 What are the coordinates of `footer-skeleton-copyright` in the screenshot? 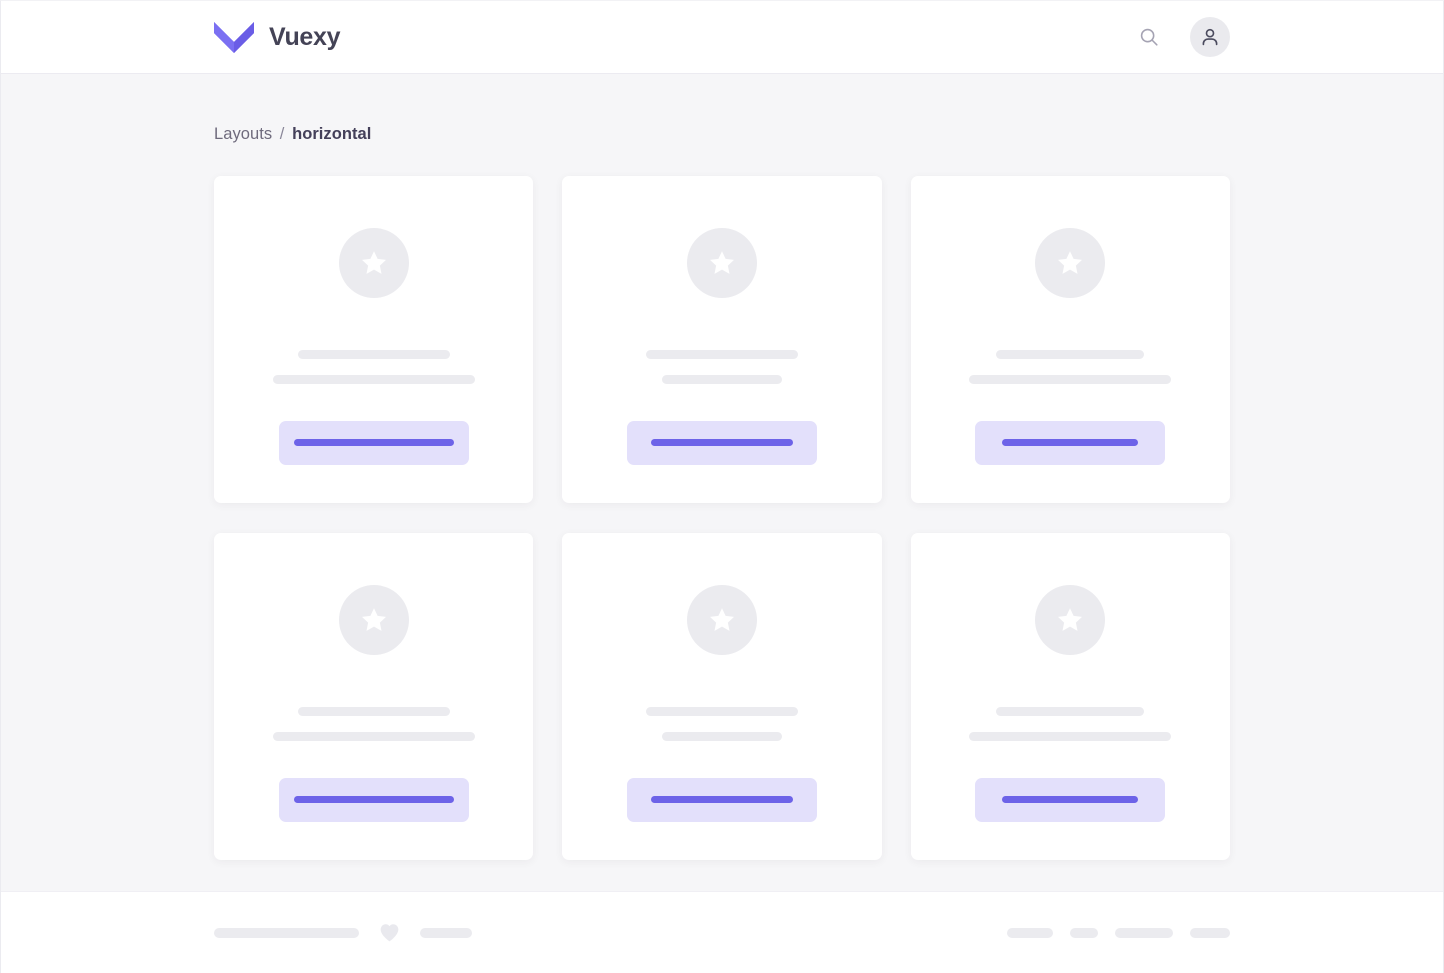 It's located at (286, 932).